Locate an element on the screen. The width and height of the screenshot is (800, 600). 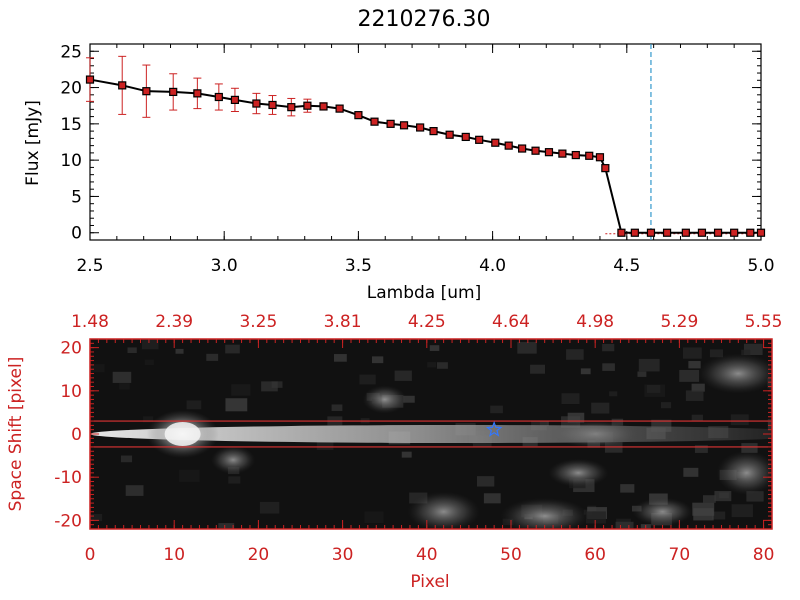
y-tick-label: 15 is located at coordinates (71, 125).